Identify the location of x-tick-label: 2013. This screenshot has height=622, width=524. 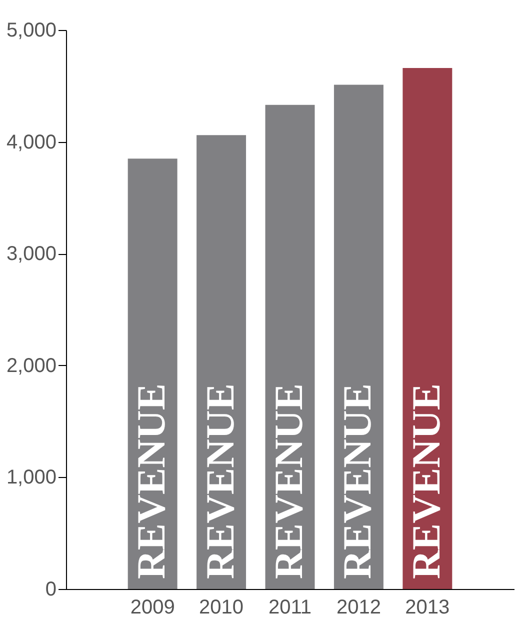
(427, 607).